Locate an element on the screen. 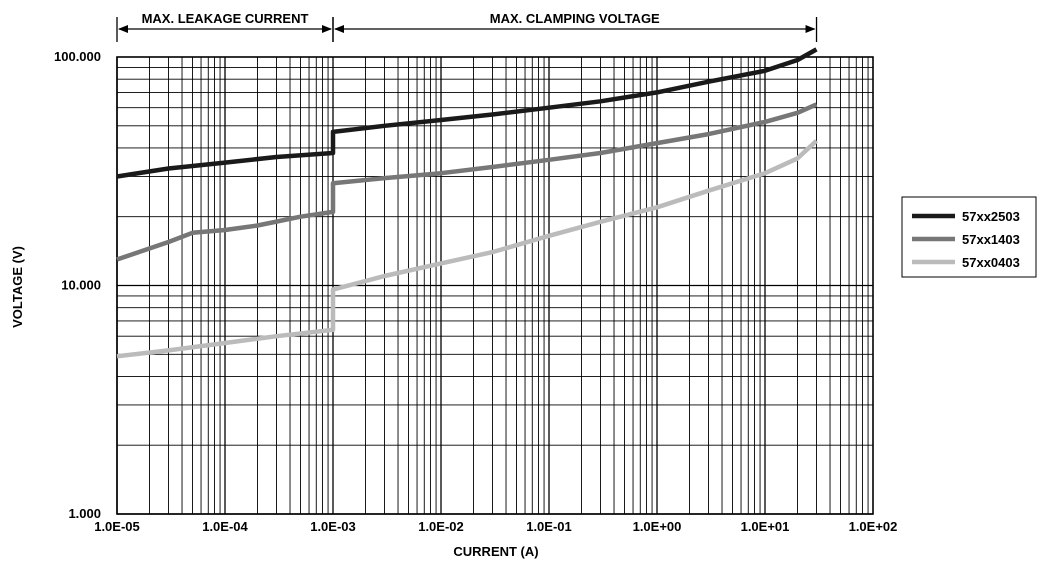 This screenshot has width=1039, height=565. x-axis-label: CURRENT (A) is located at coordinates (495, 551).